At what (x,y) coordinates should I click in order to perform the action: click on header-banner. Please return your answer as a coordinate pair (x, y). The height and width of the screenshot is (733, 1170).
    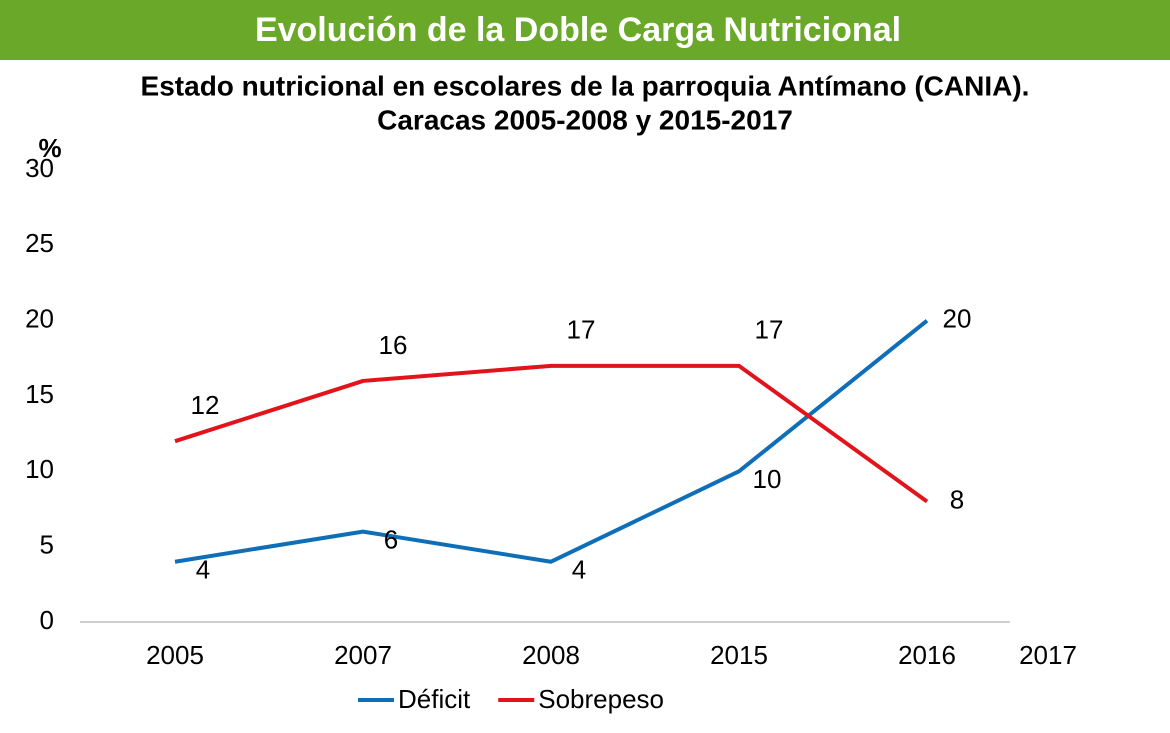
    Looking at the image, I should click on (585, 30).